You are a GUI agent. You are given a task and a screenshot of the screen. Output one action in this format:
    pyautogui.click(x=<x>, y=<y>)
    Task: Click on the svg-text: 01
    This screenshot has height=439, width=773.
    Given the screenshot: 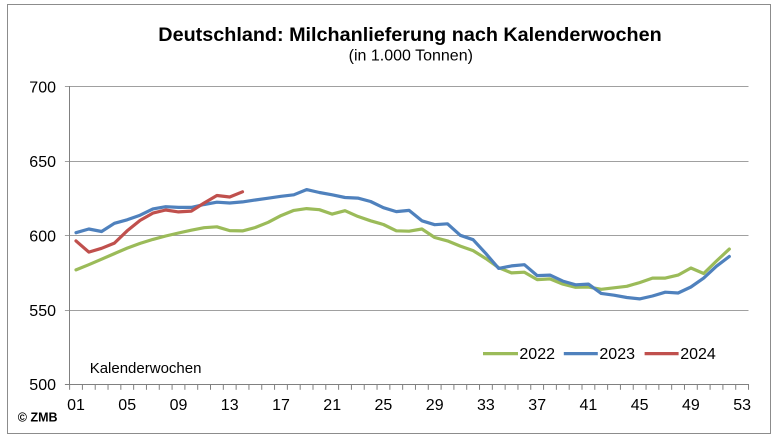 What is the action you would take?
    pyautogui.click(x=76, y=405)
    